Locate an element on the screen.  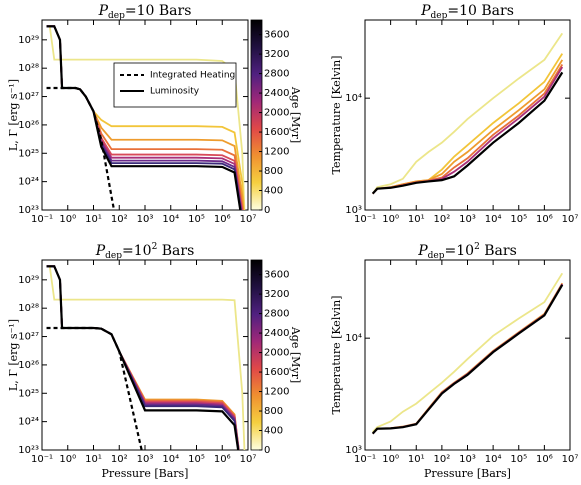
title-part: =10 is located at coordinates (137, 251).